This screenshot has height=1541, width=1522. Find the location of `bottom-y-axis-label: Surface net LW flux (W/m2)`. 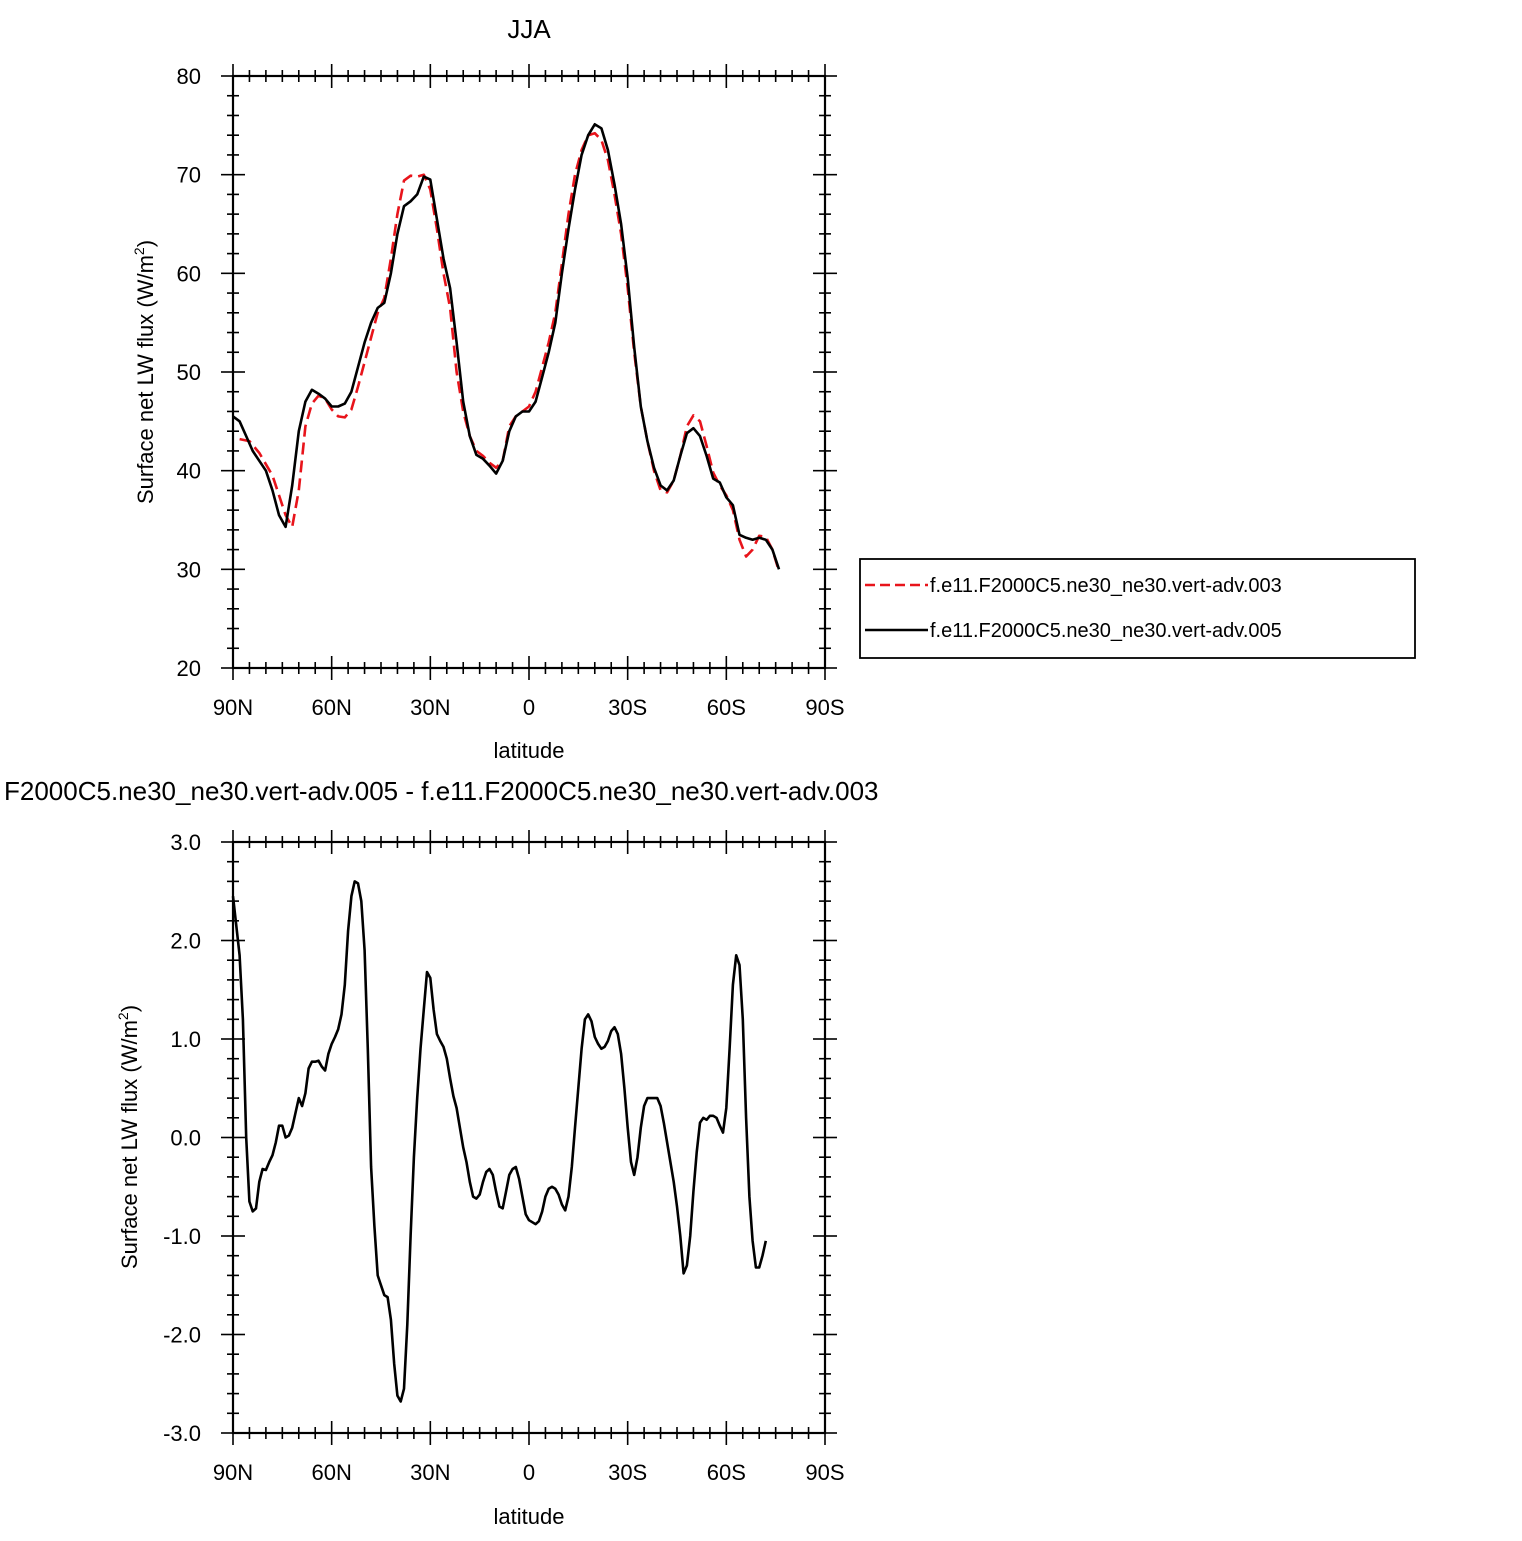

bottom-y-axis-label: Surface net LW flux (W/m2) is located at coordinates (128, 1137).